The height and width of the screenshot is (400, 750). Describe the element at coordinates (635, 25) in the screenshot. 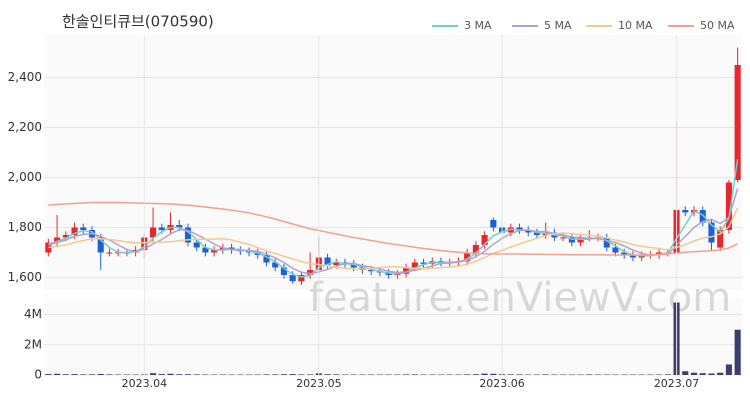

I see `legend-label: 10 MA` at that location.